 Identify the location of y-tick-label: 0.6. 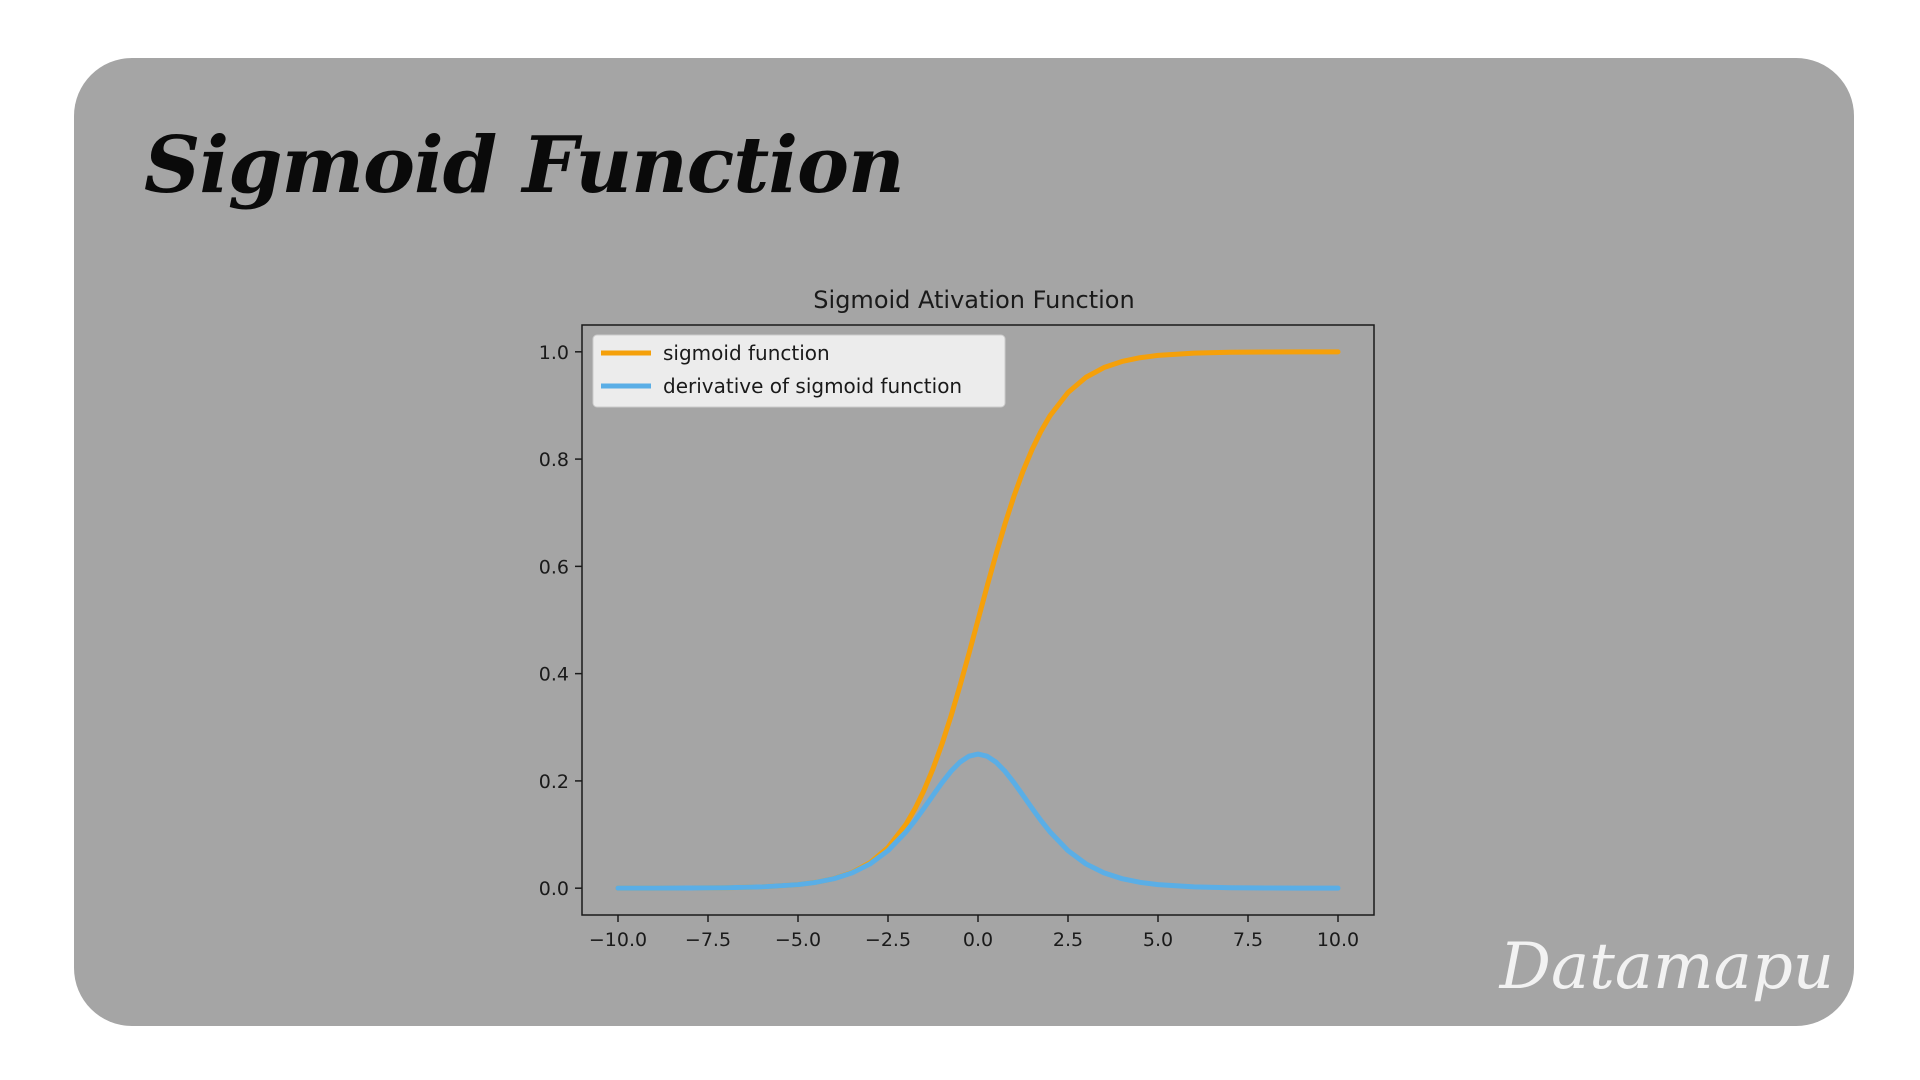
(554, 567).